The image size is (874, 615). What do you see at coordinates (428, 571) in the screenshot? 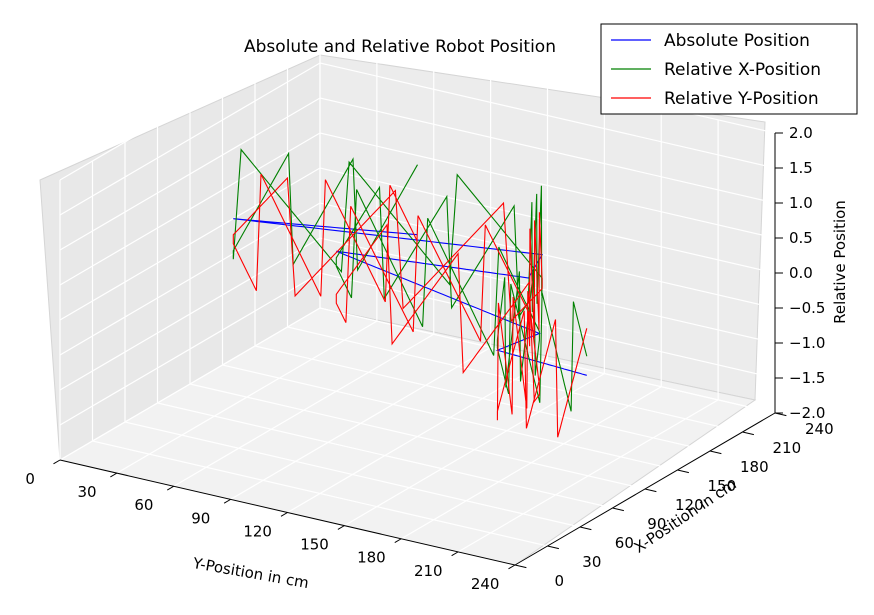
I see `x-tick-label: 210` at bounding box center [428, 571].